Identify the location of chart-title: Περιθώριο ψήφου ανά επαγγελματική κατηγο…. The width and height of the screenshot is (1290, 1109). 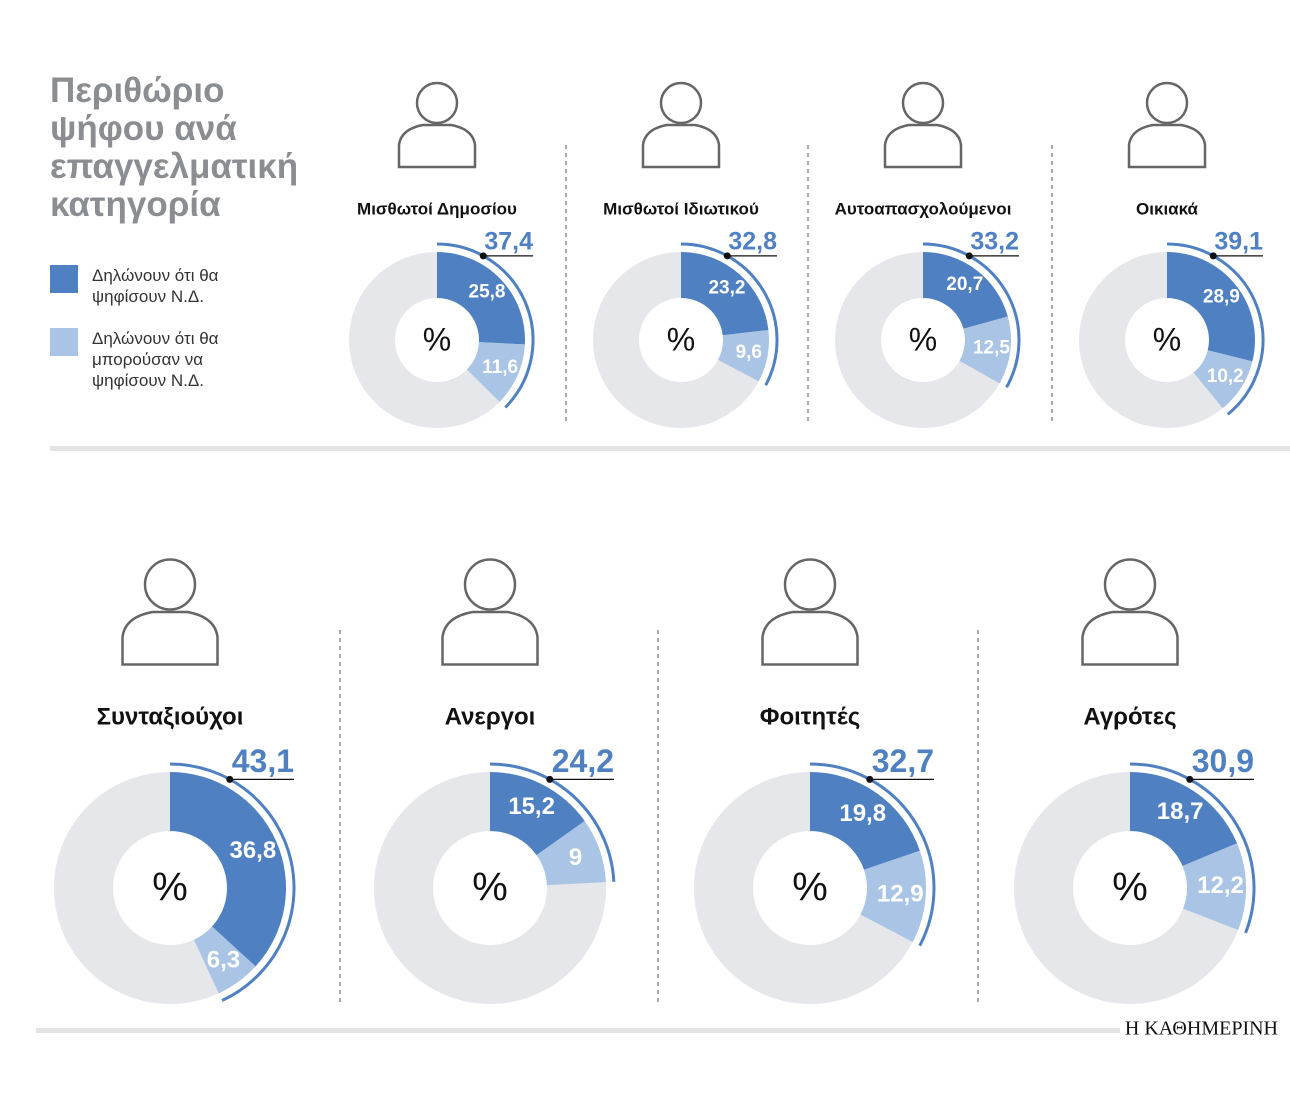
(174, 147).